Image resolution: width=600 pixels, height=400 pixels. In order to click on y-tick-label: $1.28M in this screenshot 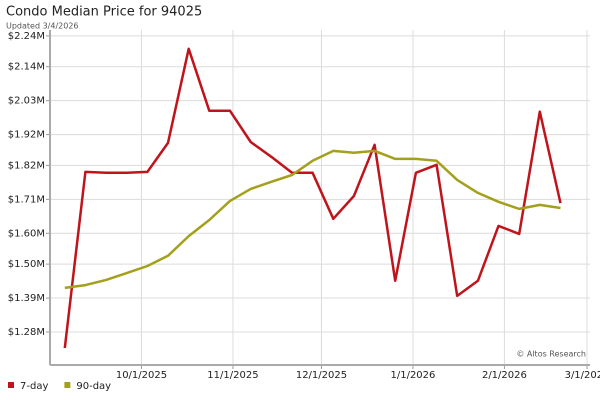, I will do `click(26, 332)`.